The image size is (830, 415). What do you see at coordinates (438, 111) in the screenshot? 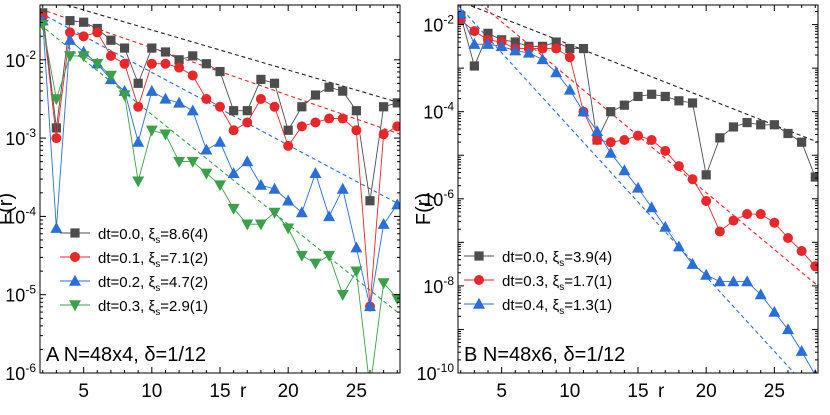
I see `y-tick-label: 10⁻⁴` at bounding box center [438, 111].